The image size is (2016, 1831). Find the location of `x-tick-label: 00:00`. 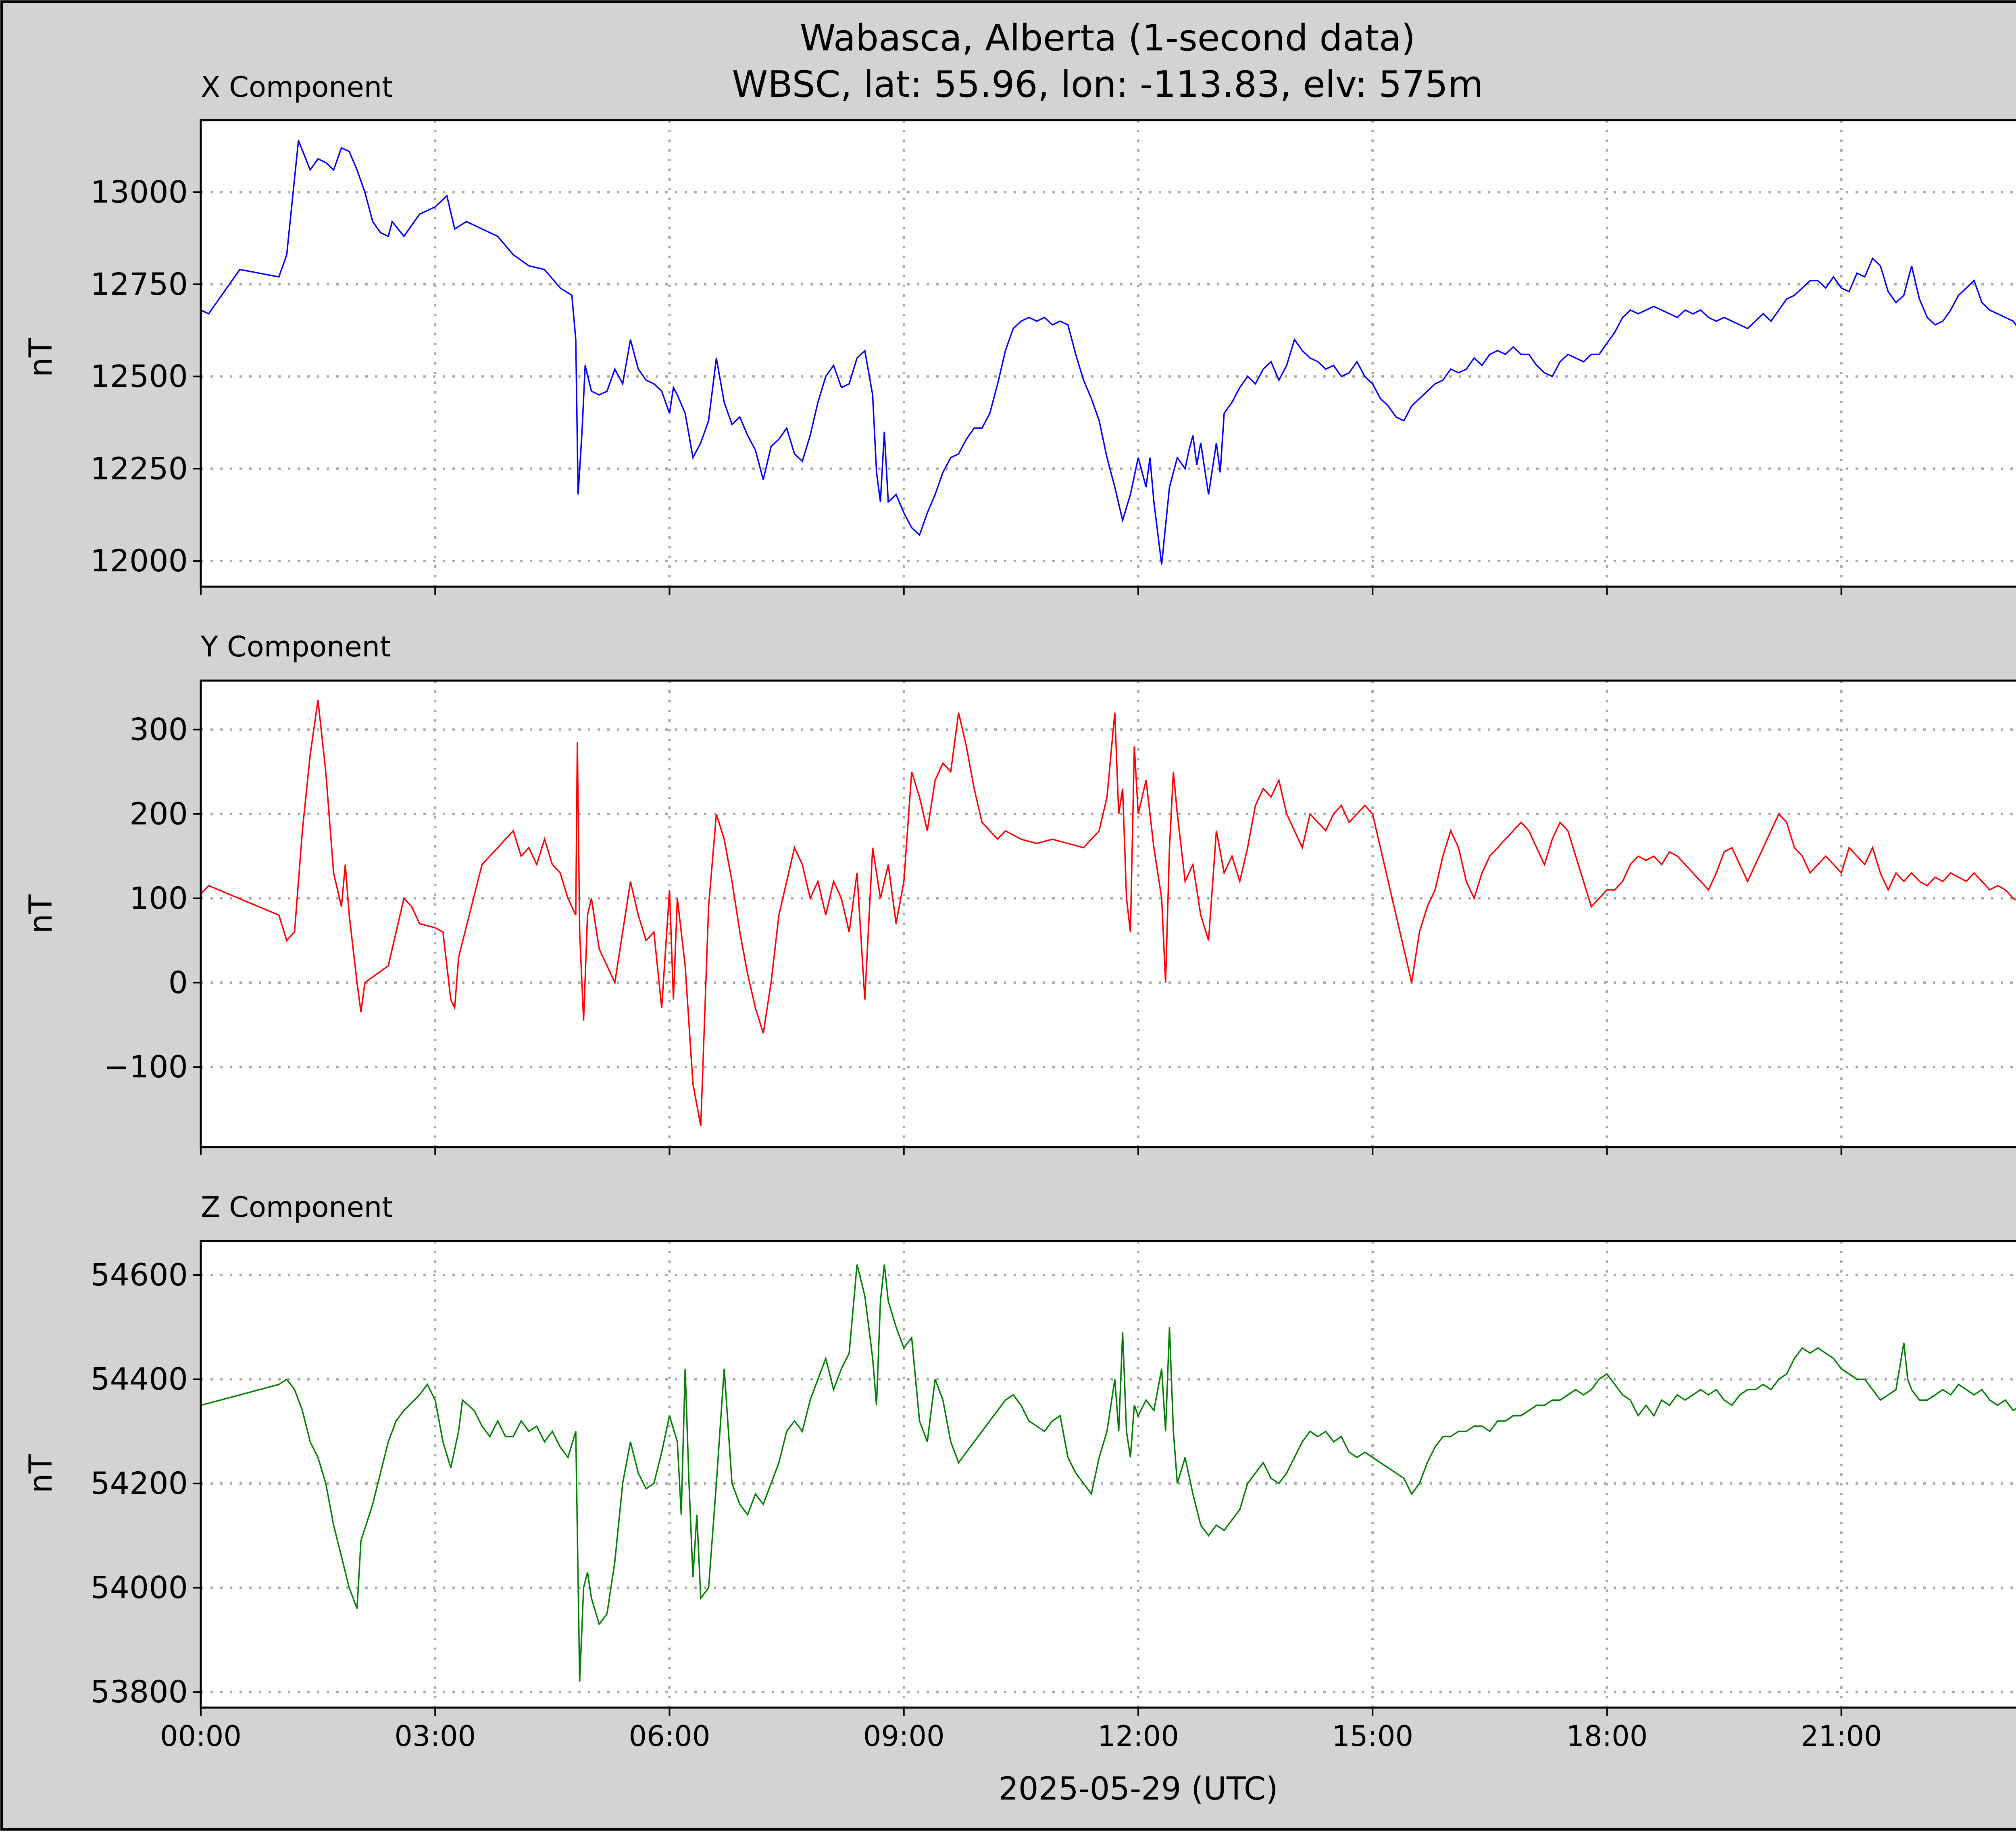

x-tick-label: 00:00 is located at coordinates (201, 1736).